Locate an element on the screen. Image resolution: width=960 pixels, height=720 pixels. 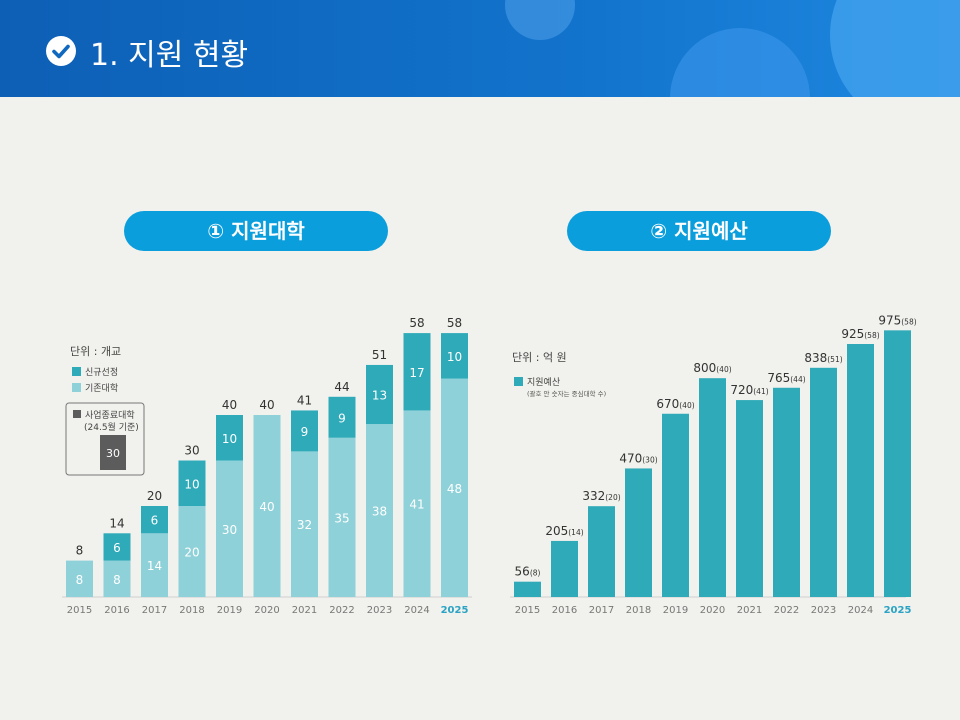
unit-label: 단위 : 개교 is located at coordinates (95, 351).